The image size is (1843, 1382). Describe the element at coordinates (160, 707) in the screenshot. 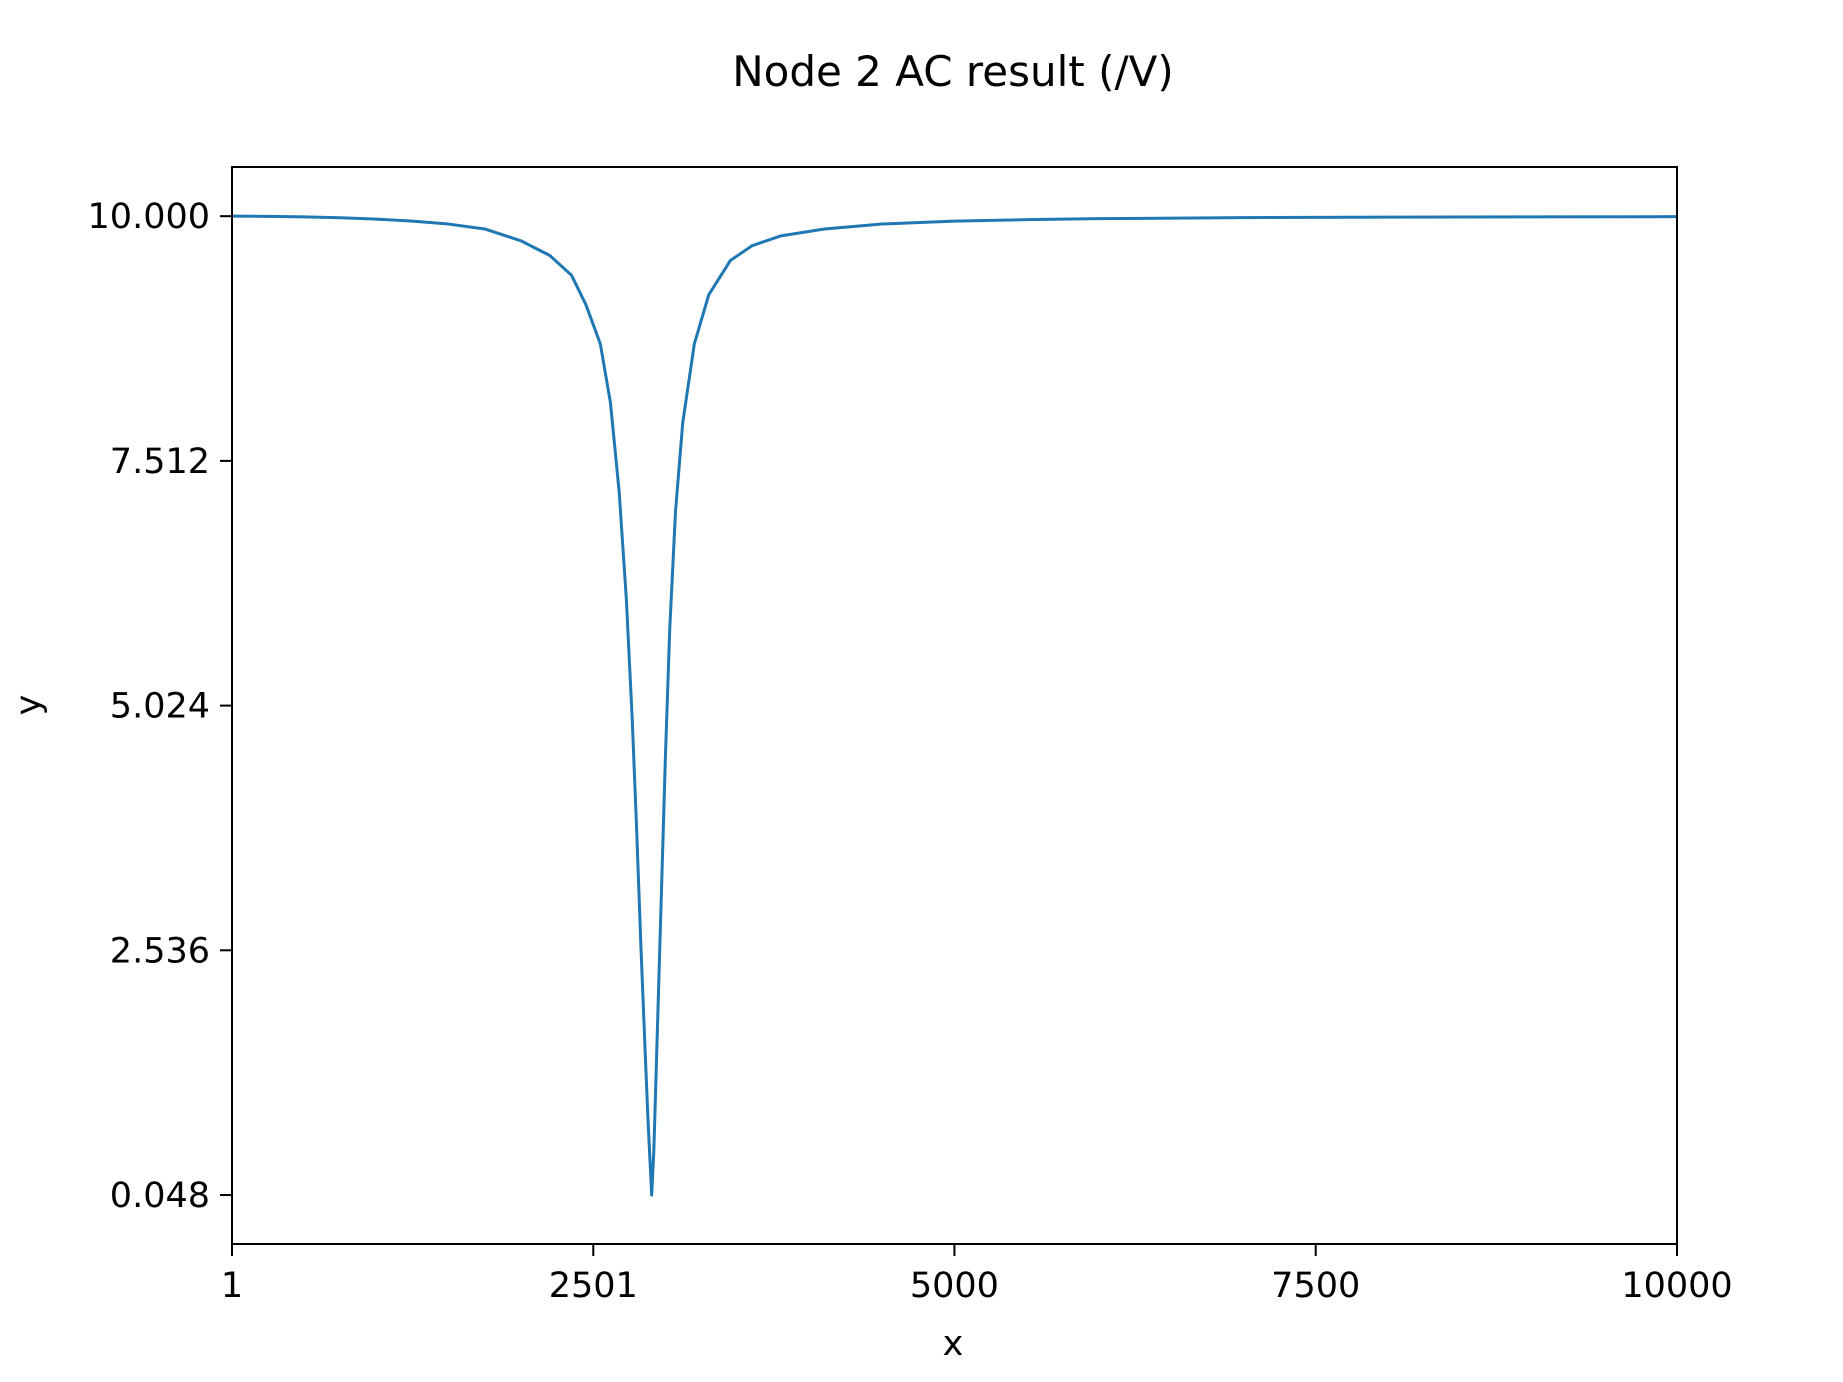

I see `y-tick-label: 5.024` at that location.